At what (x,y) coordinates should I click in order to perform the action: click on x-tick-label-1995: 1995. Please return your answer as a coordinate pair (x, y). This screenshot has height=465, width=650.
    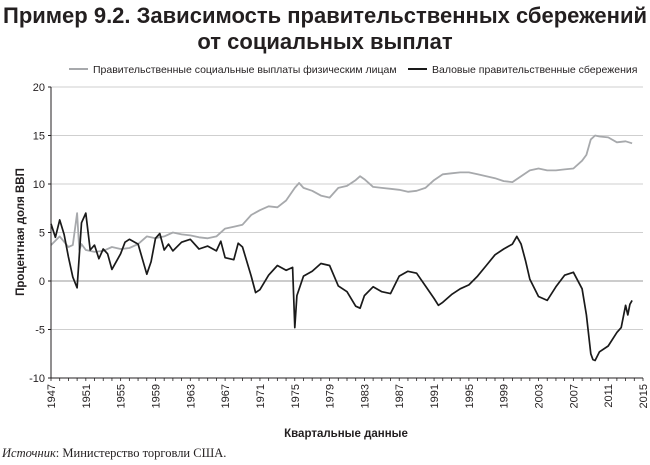
    Looking at the image, I should click on (470, 396).